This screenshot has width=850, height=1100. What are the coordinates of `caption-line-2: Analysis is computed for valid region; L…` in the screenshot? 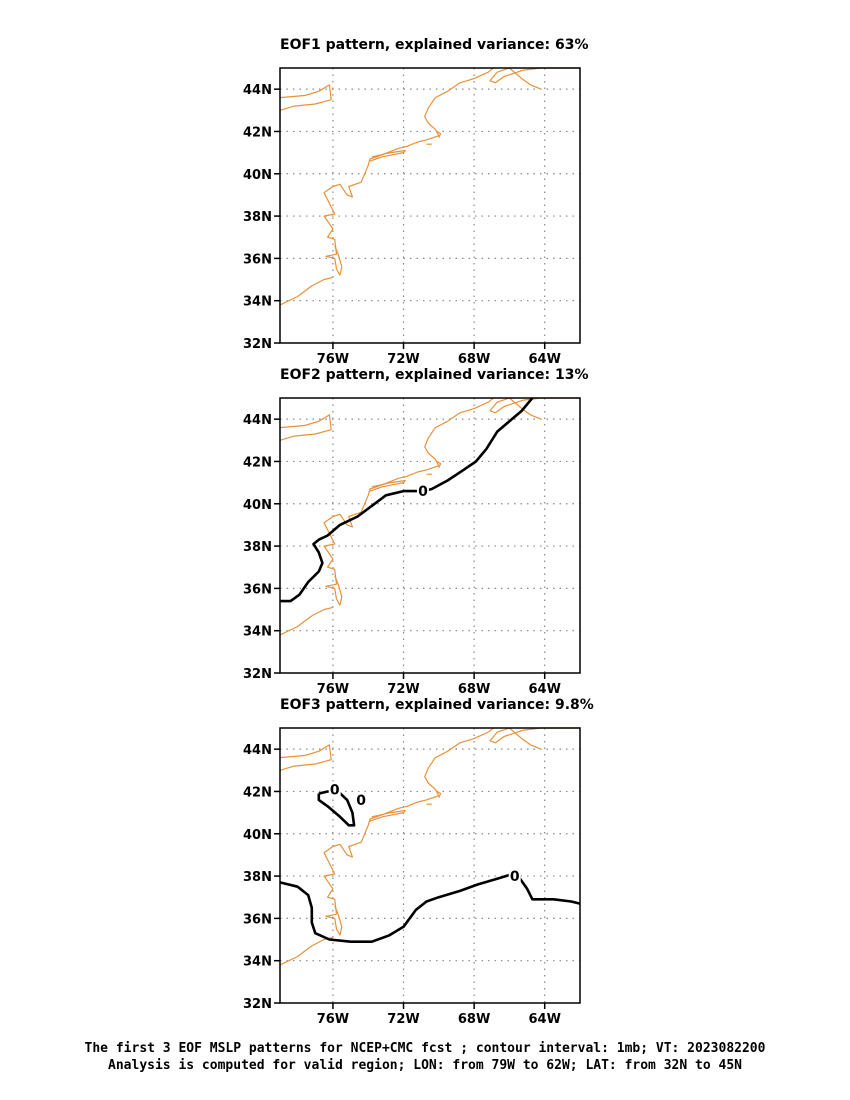 It's located at (425, 1065).